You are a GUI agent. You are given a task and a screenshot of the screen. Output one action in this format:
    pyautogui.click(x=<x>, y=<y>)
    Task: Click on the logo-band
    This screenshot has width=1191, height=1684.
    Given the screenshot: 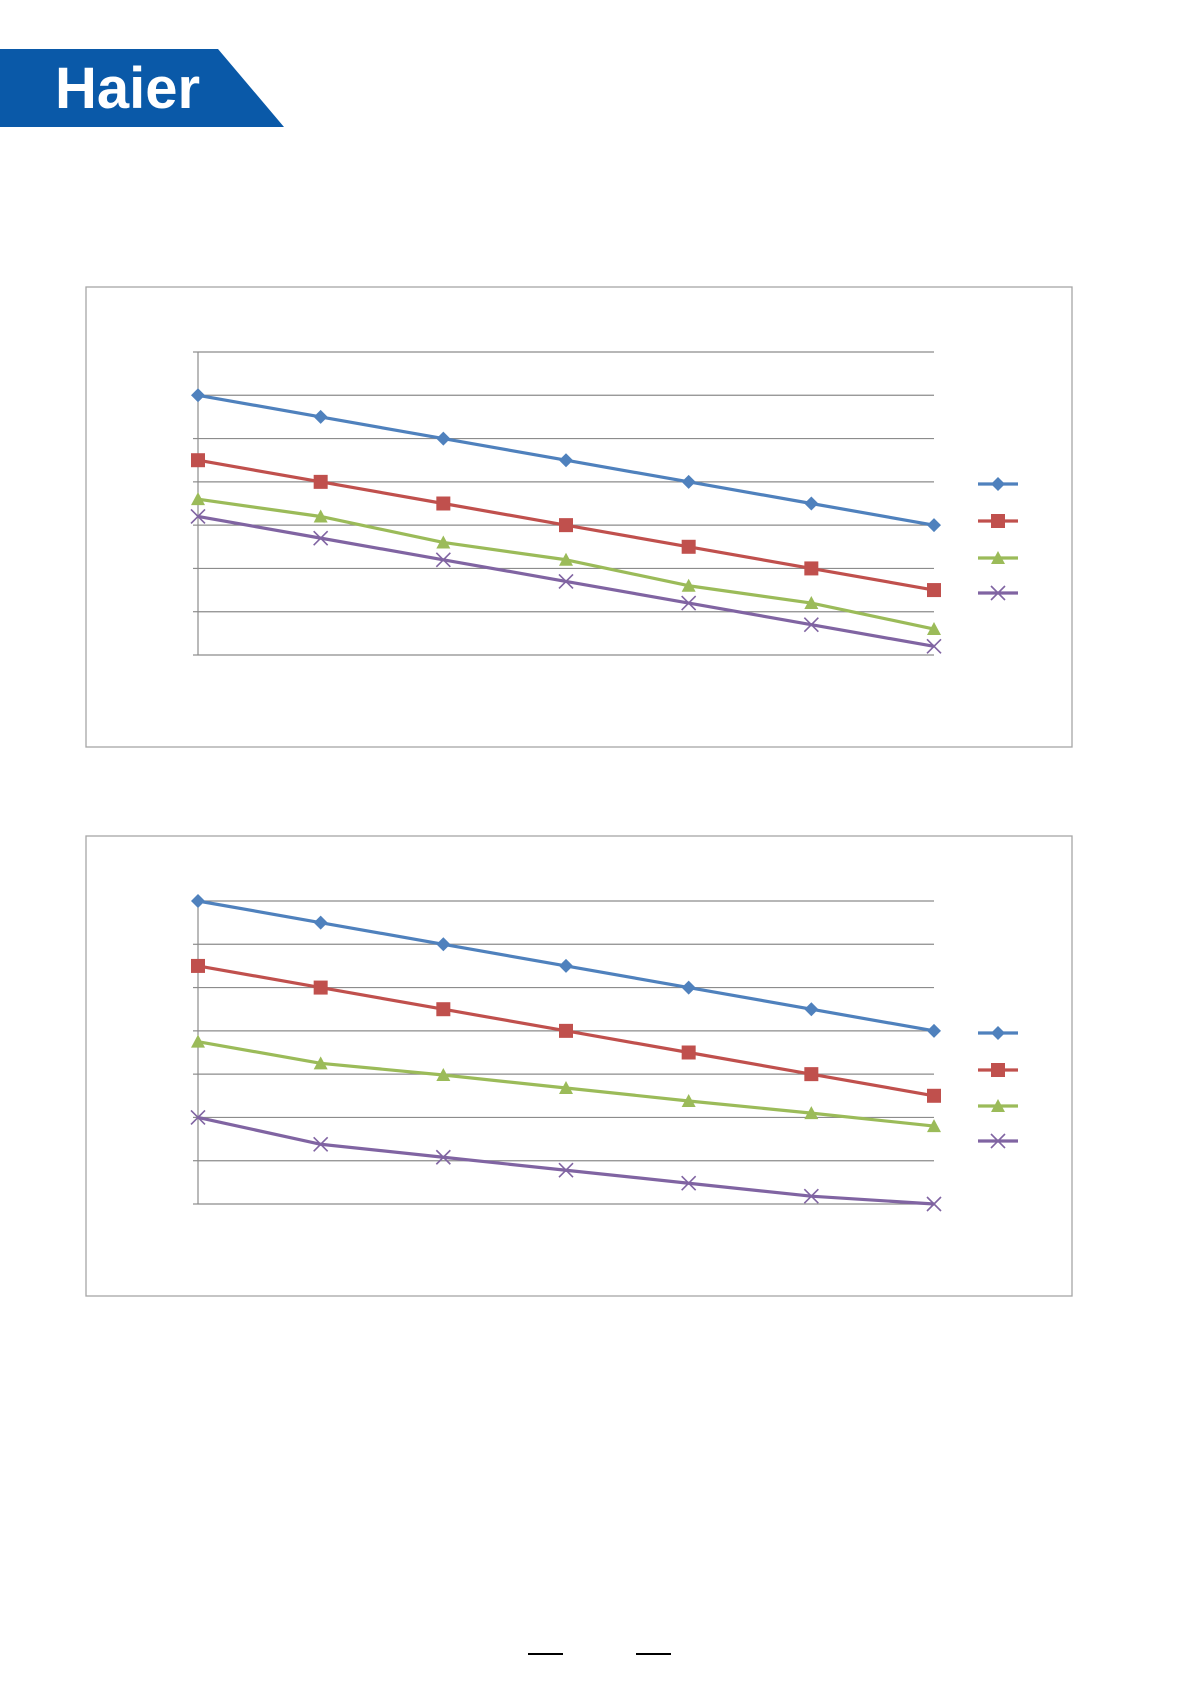 What is the action you would take?
    pyautogui.click(x=142, y=88)
    